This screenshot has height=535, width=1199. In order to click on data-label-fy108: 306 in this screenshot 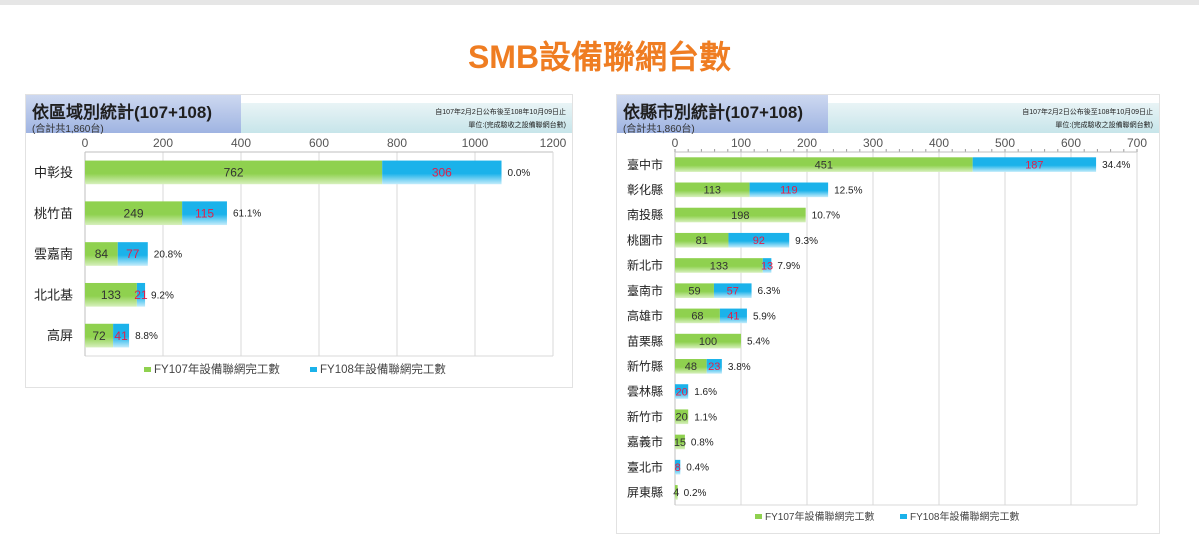, I will do `click(442, 173)`.